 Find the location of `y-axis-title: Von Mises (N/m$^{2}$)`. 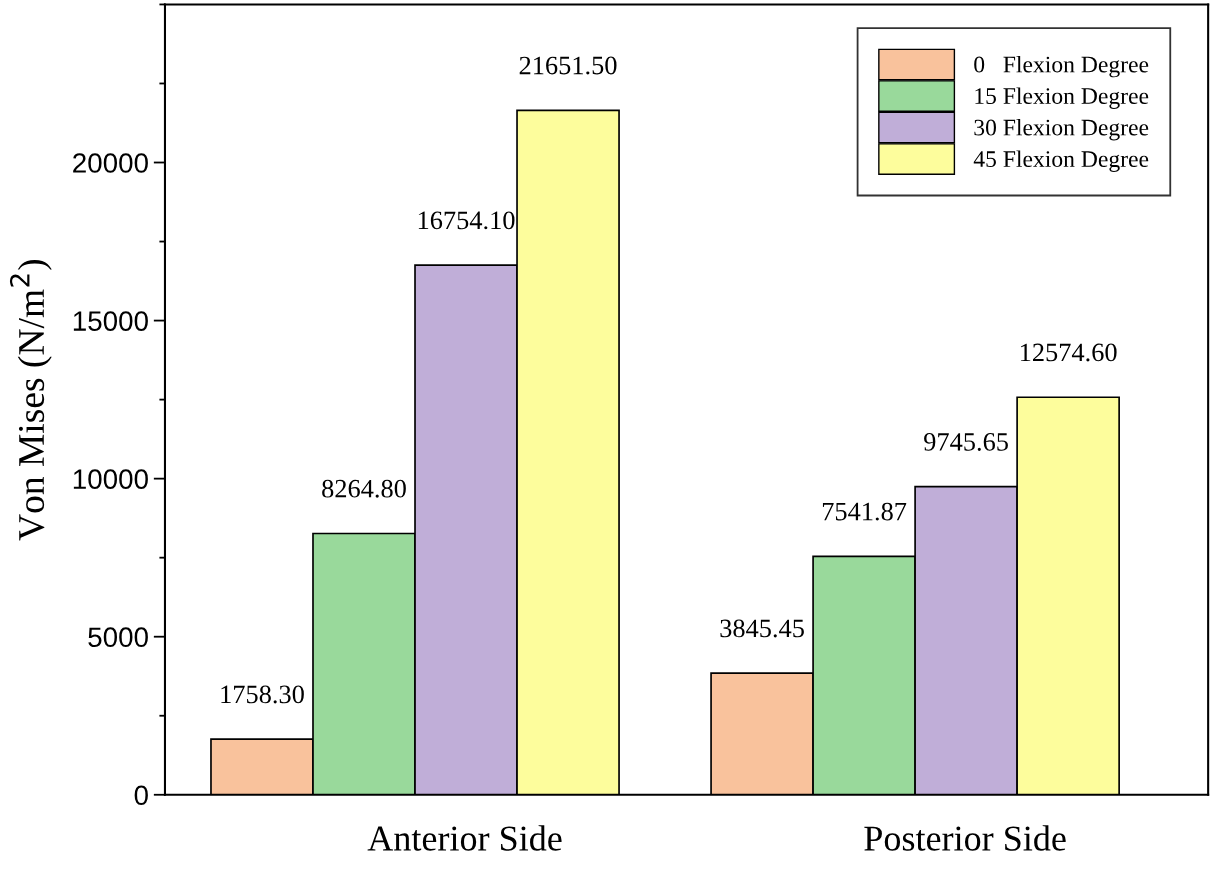

y-axis-title: Von Mises (N/m$^{2}$) is located at coordinates (30, 400).